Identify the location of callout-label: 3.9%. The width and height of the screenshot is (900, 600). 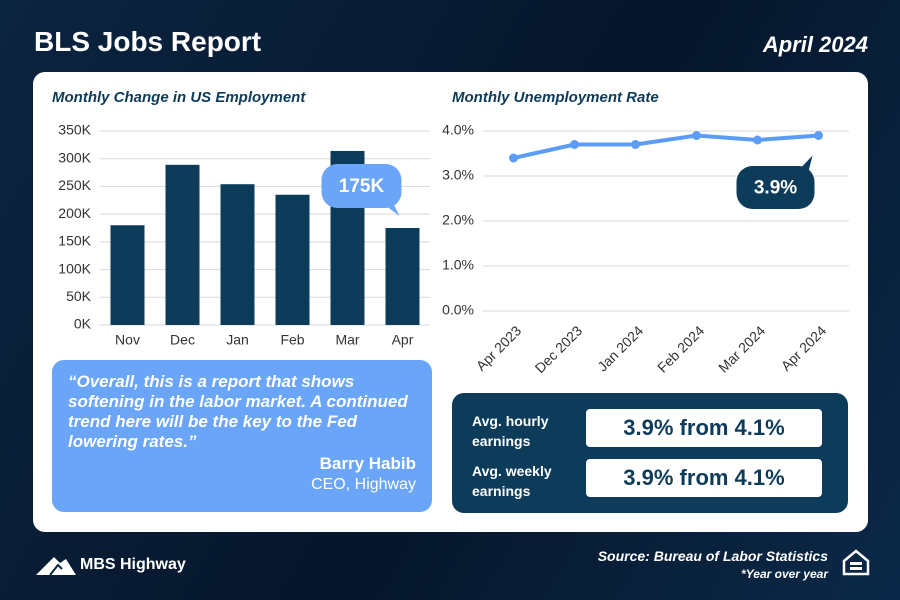
(775, 188).